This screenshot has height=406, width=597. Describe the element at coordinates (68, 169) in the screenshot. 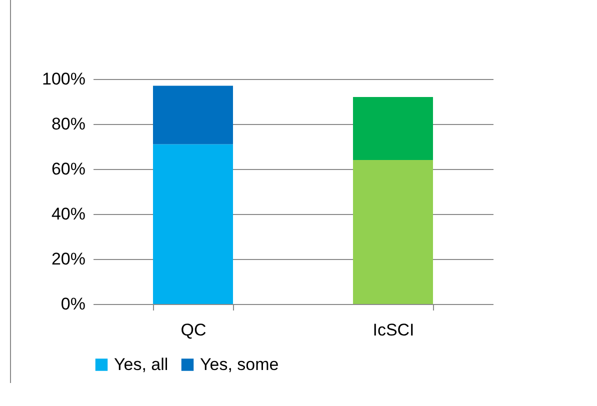

I see `y-tick-label: 60%` at that location.